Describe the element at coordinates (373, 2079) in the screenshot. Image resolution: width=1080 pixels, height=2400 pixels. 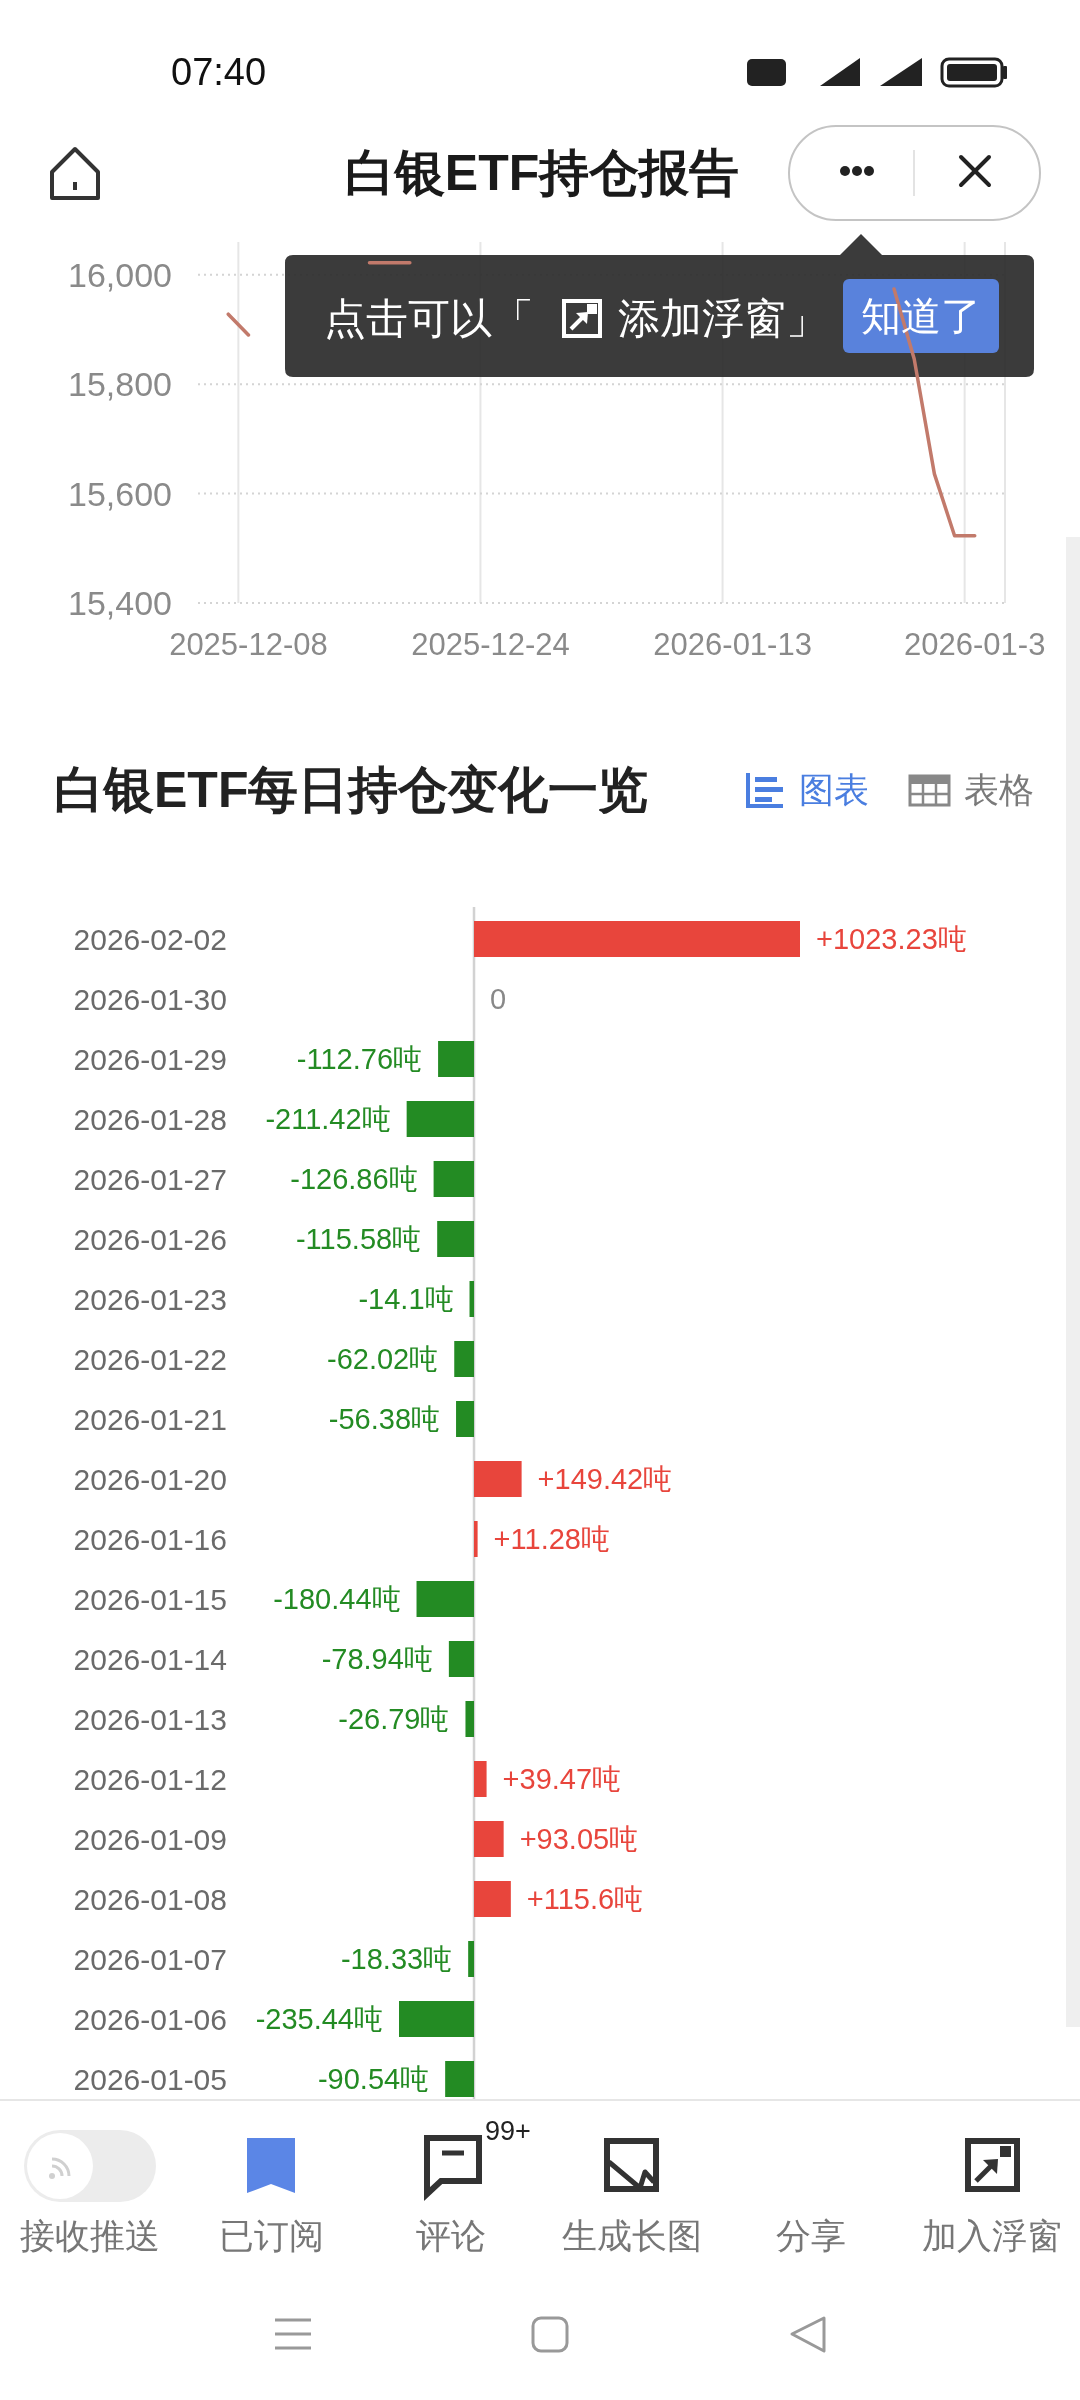
I see `data-label: -90.54吨` at that location.